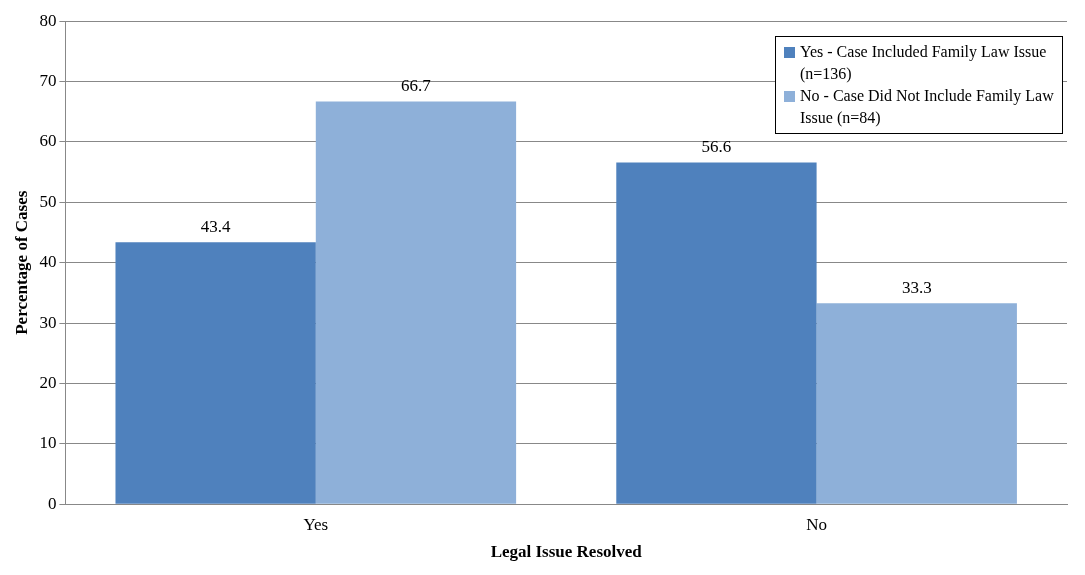 The width and height of the screenshot is (1085, 575). I want to click on x-tick-label: No, so click(816, 524).